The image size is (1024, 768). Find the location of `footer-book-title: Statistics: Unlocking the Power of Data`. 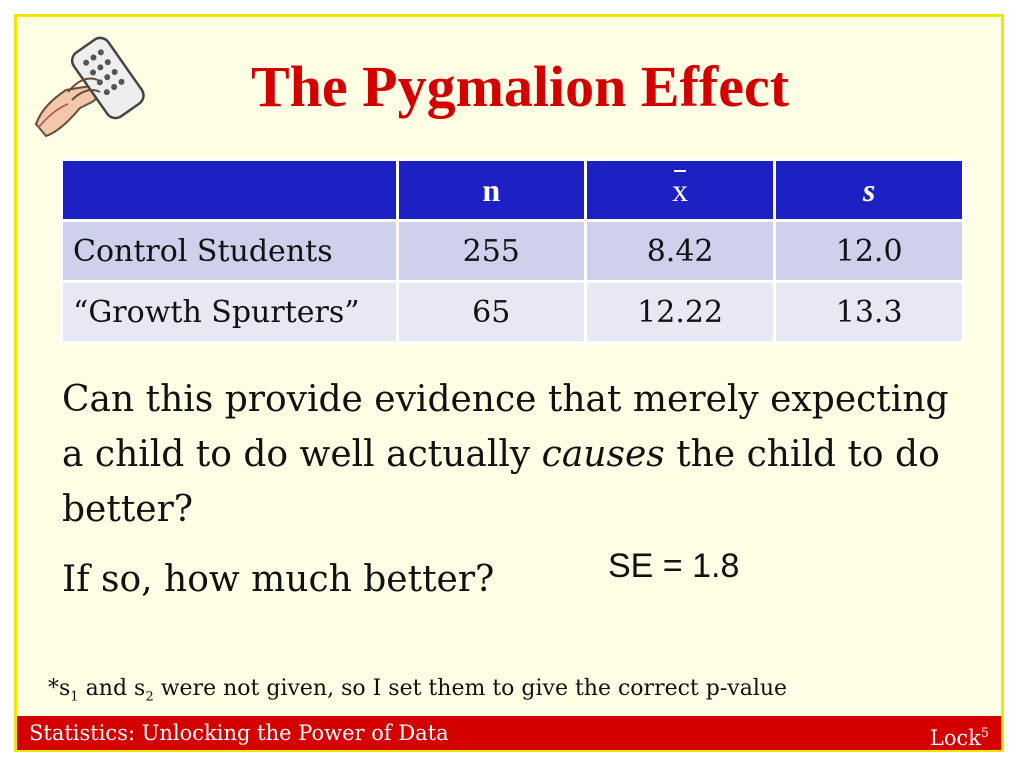

footer-book-title: Statistics: Unlocking the Power of Data is located at coordinates (239, 733).